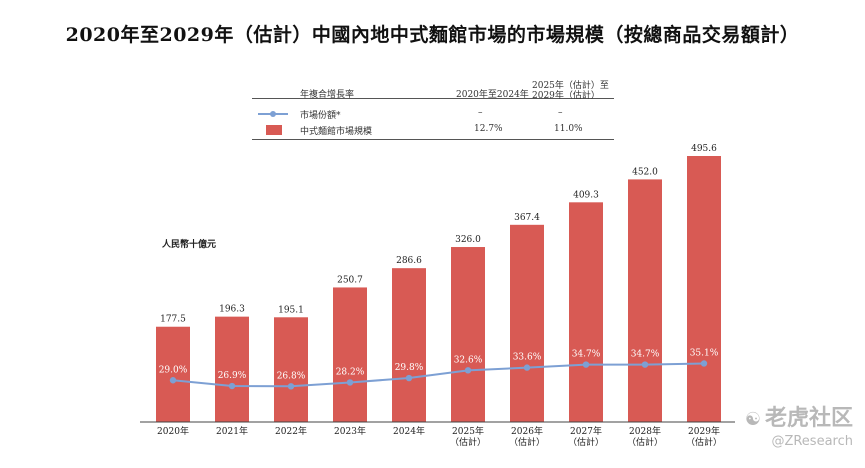  Describe the element at coordinates (527, 431) in the screenshot. I see `x-tick-label-6-0: 2026年` at that location.